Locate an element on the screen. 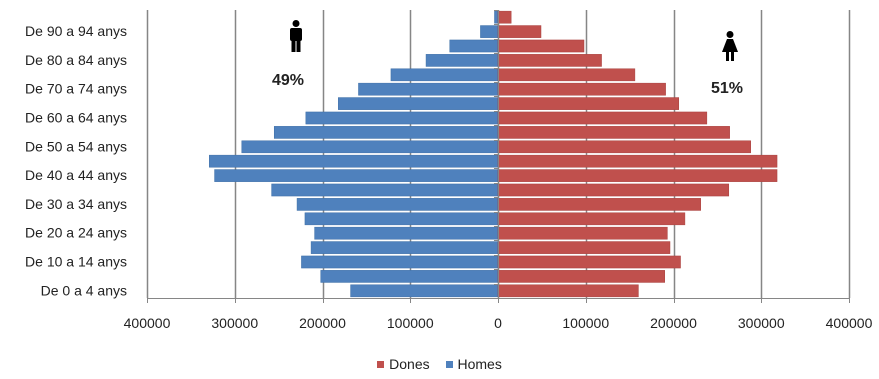  legend-item-dones: Dones is located at coordinates (403, 364).